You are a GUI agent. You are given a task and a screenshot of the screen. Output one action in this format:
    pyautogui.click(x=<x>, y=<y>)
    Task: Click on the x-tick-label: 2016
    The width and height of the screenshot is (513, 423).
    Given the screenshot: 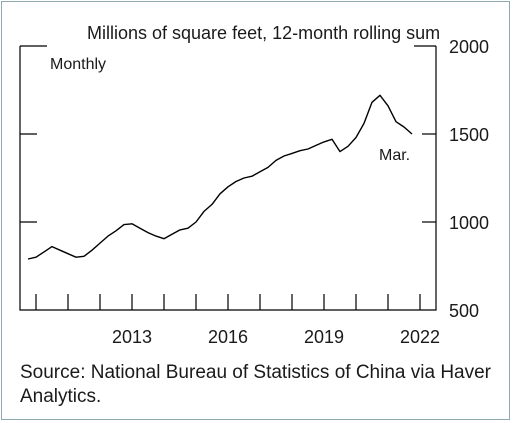 What is the action you would take?
    pyautogui.click(x=228, y=337)
    